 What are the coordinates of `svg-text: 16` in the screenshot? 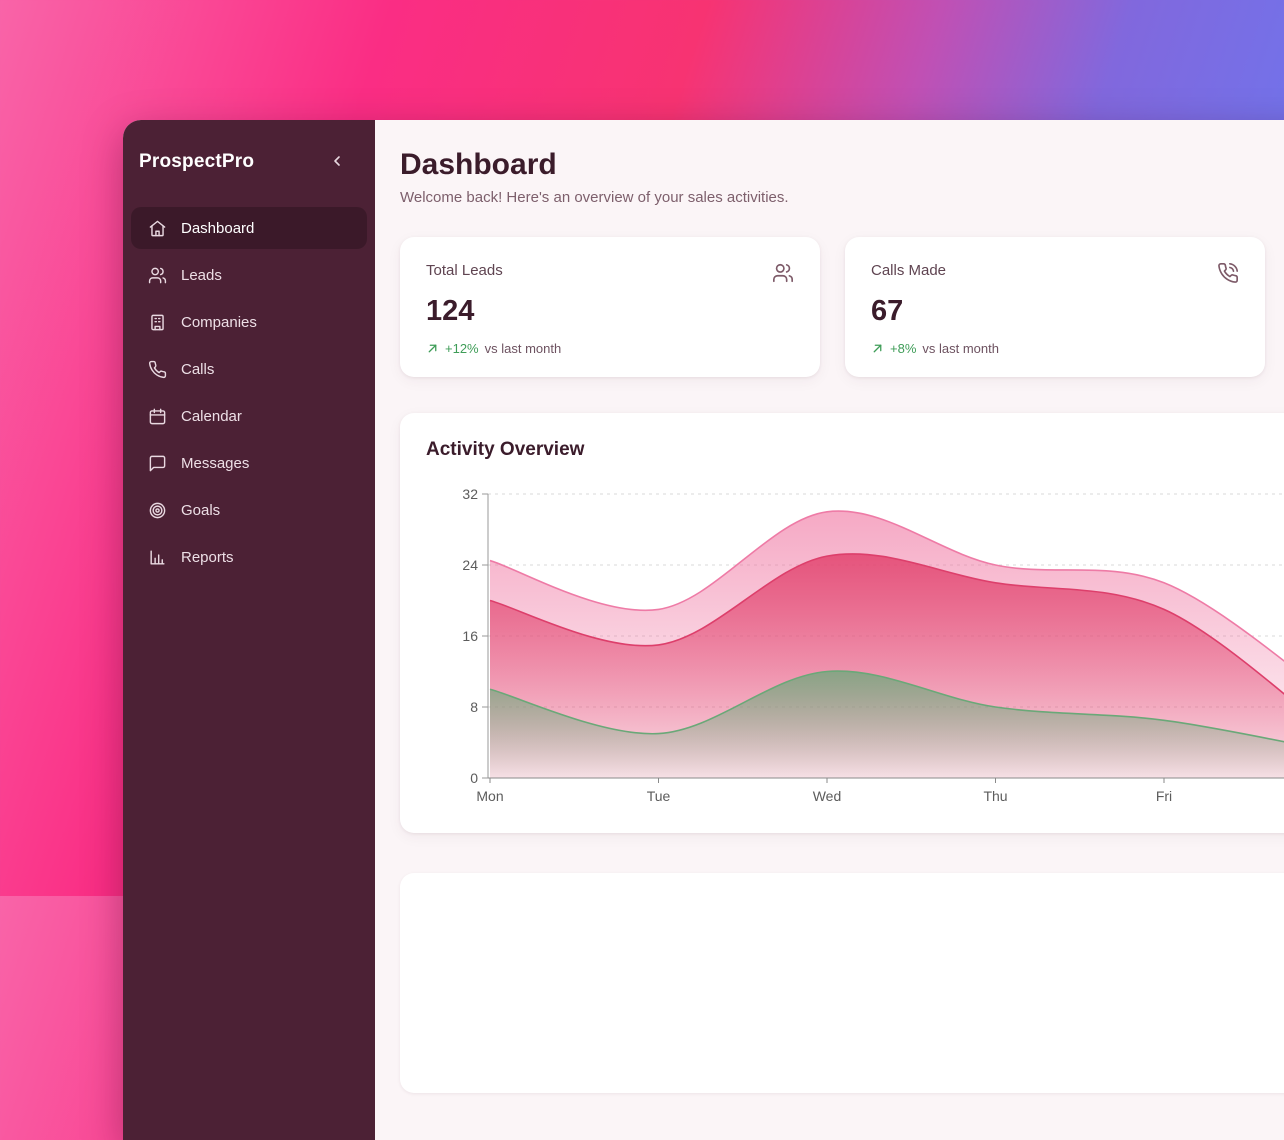 It's located at (470, 636).